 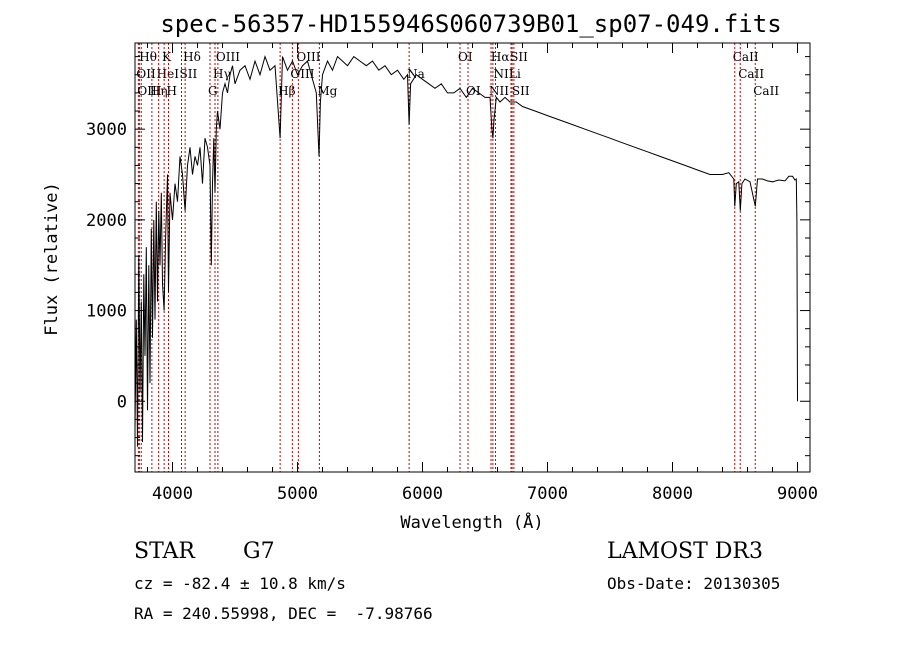 What do you see at coordinates (500, 57) in the screenshot?
I see `spectral-line-label: Hα` at bounding box center [500, 57].